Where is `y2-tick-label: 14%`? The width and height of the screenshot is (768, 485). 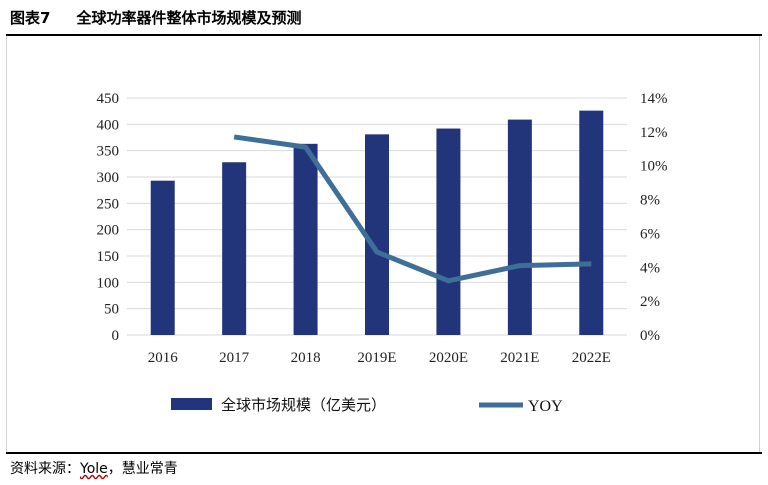
y2-tick-label: 14% is located at coordinates (654, 99).